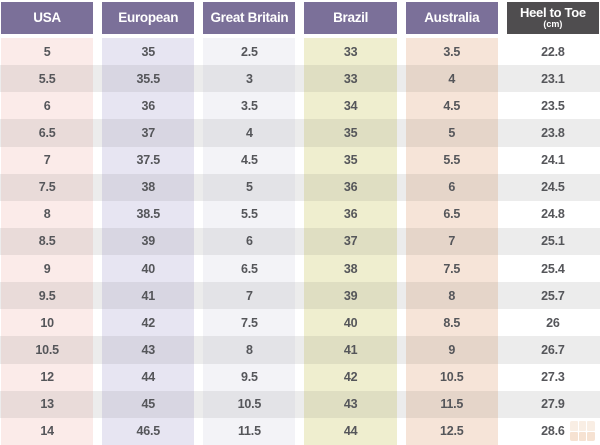 The width and height of the screenshot is (600, 445). Describe the element at coordinates (552, 431) in the screenshot. I see `table-cell: 28.6` at that location.